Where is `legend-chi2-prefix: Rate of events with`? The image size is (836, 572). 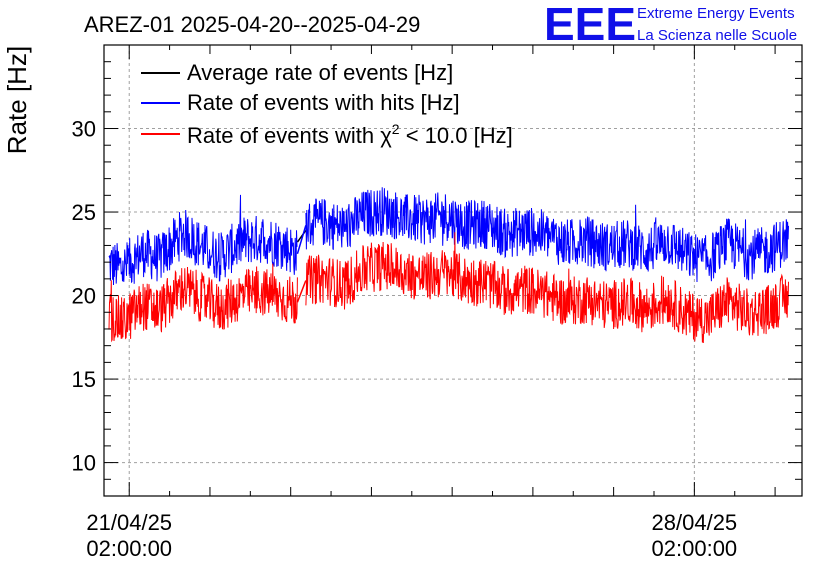
legend-chi2-prefix: Rate of events with is located at coordinates (283, 135).